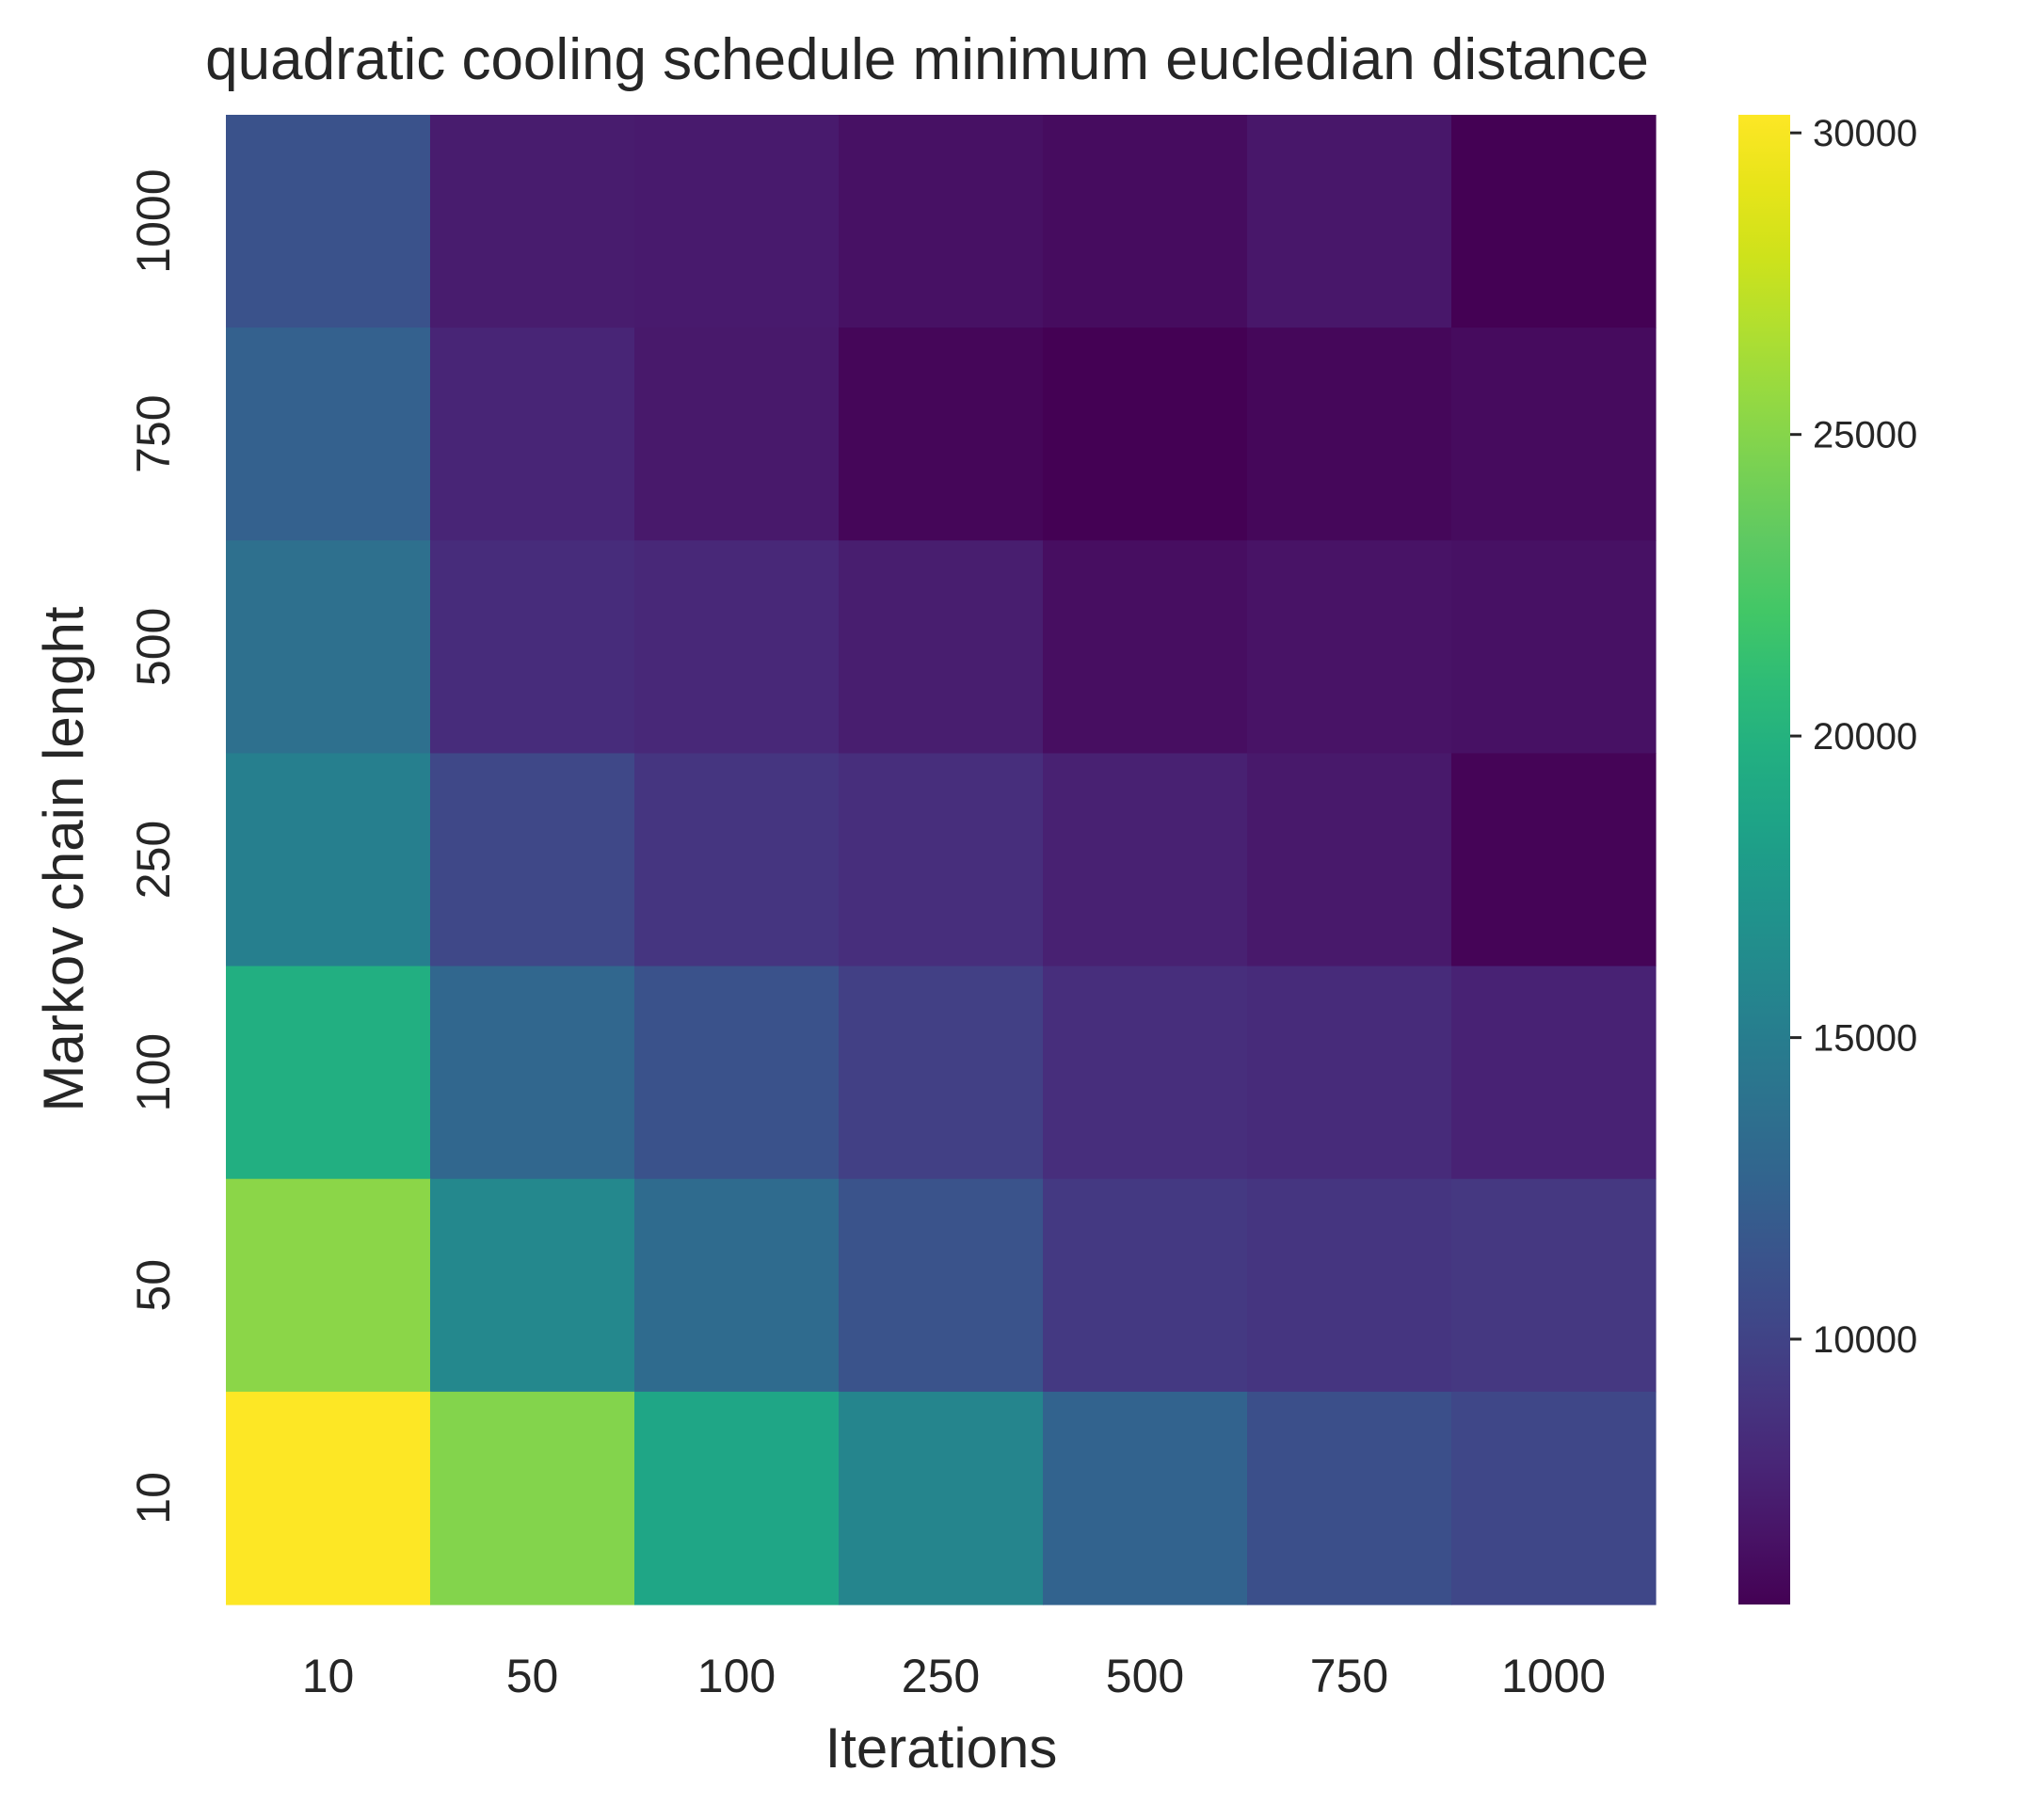  I want to click on x-tick-label: 50, so click(532, 1676).